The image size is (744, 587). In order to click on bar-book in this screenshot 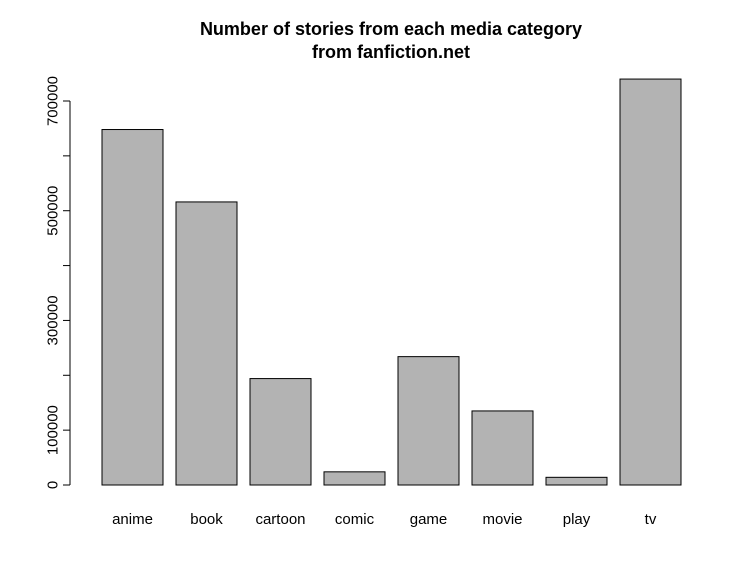, I will do `click(206, 343)`.